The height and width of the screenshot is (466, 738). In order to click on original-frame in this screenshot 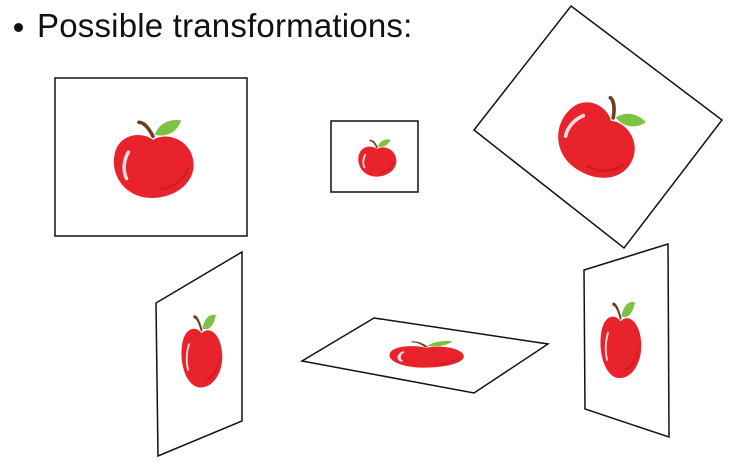, I will do `click(151, 157)`.